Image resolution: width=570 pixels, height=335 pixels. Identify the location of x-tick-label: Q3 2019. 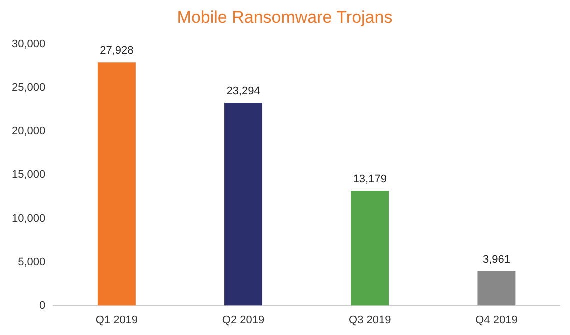
(370, 320).